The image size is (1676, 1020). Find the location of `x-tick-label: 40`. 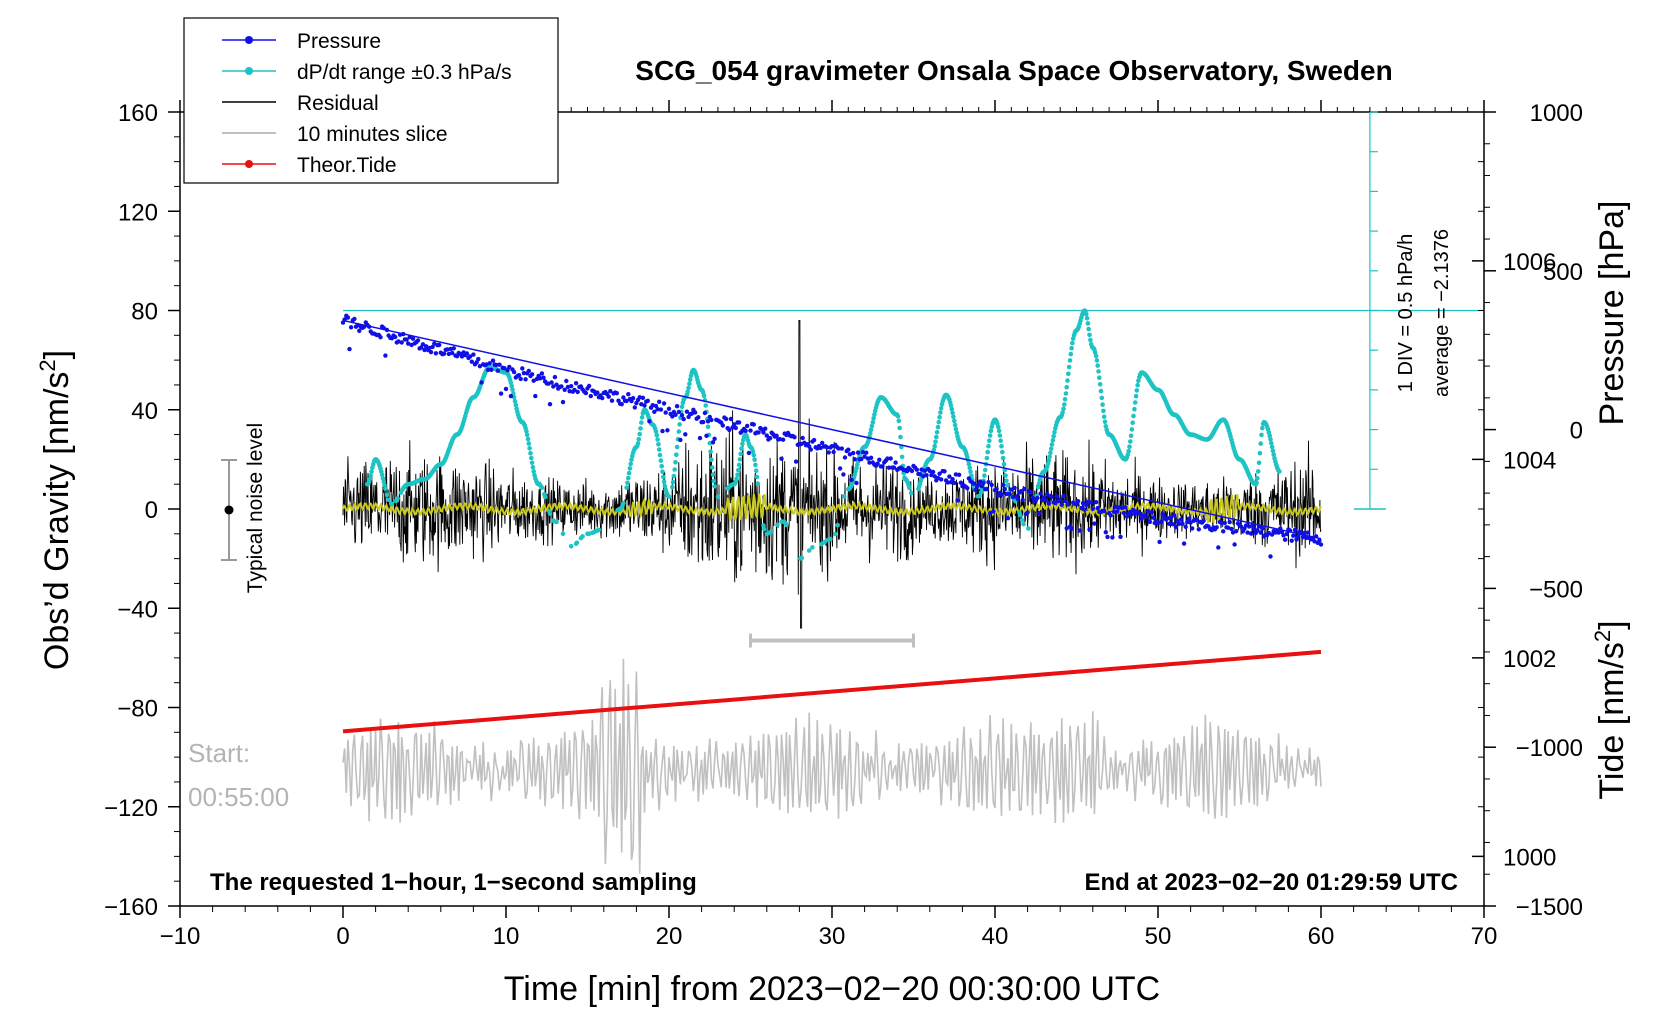

x-tick-label: 40 is located at coordinates (995, 936).